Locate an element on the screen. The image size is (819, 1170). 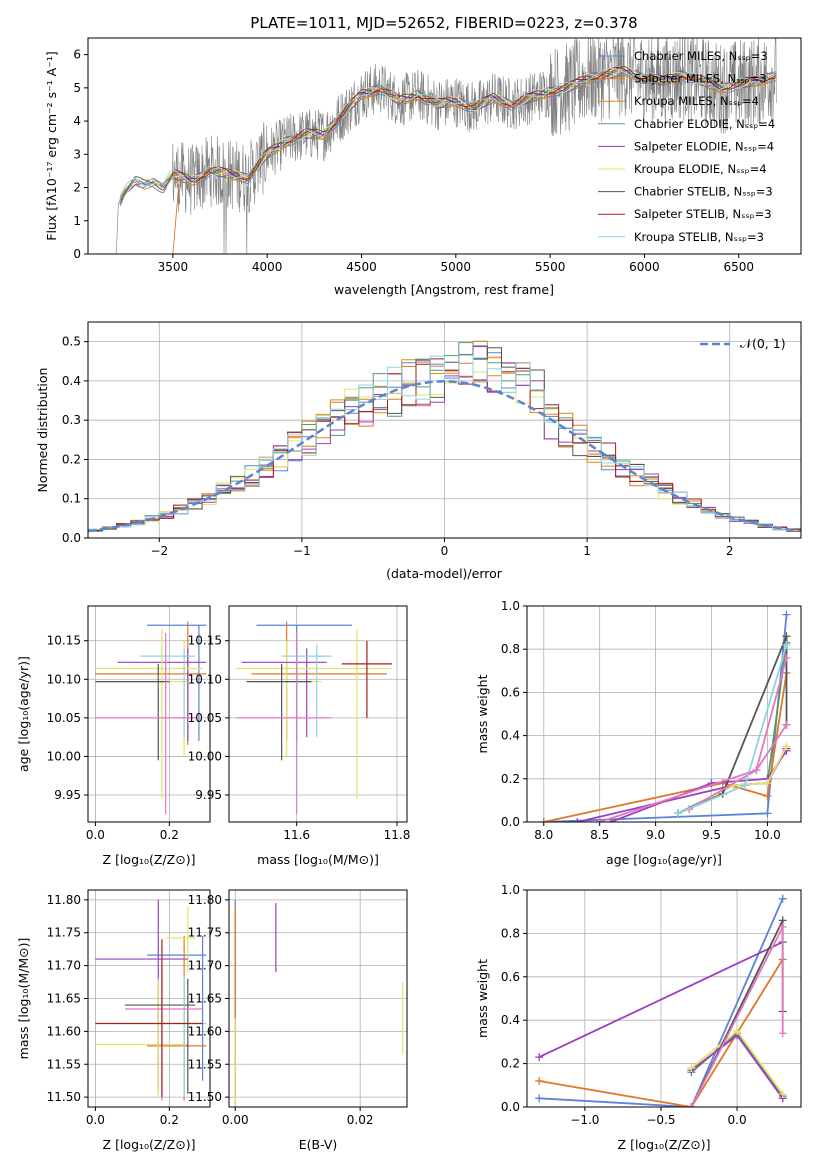
y-tick-label: 11.50 is located at coordinates (64, 1097).